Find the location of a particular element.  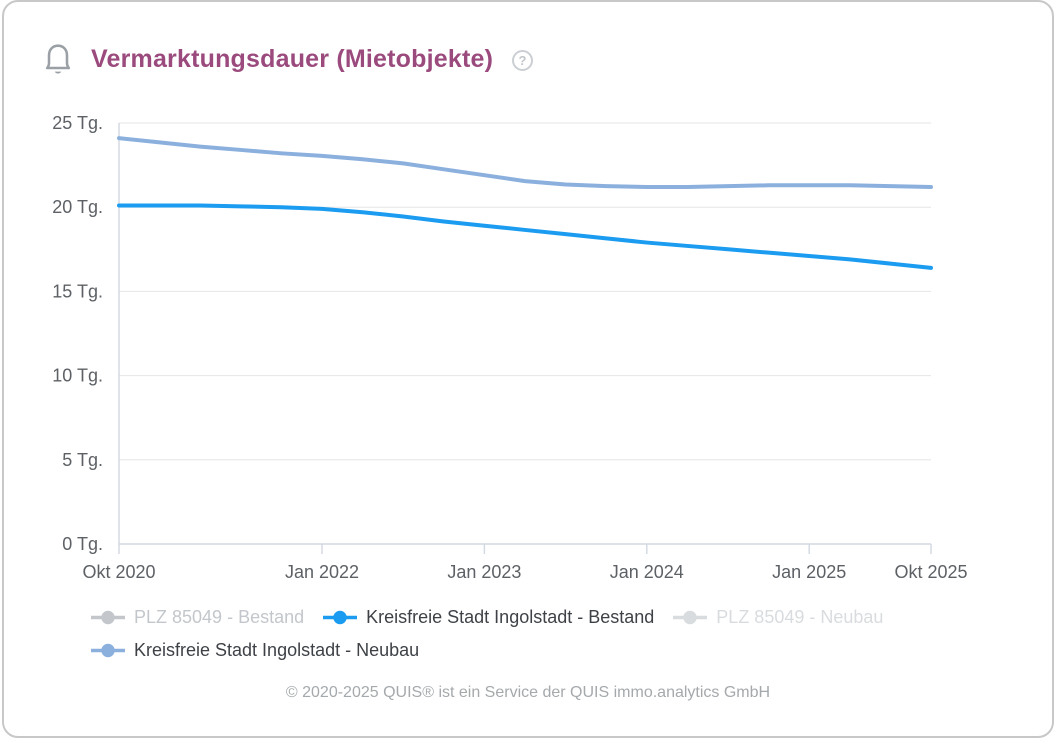

legend-item: PLZ 85049 - Bestand is located at coordinates (197, 617).